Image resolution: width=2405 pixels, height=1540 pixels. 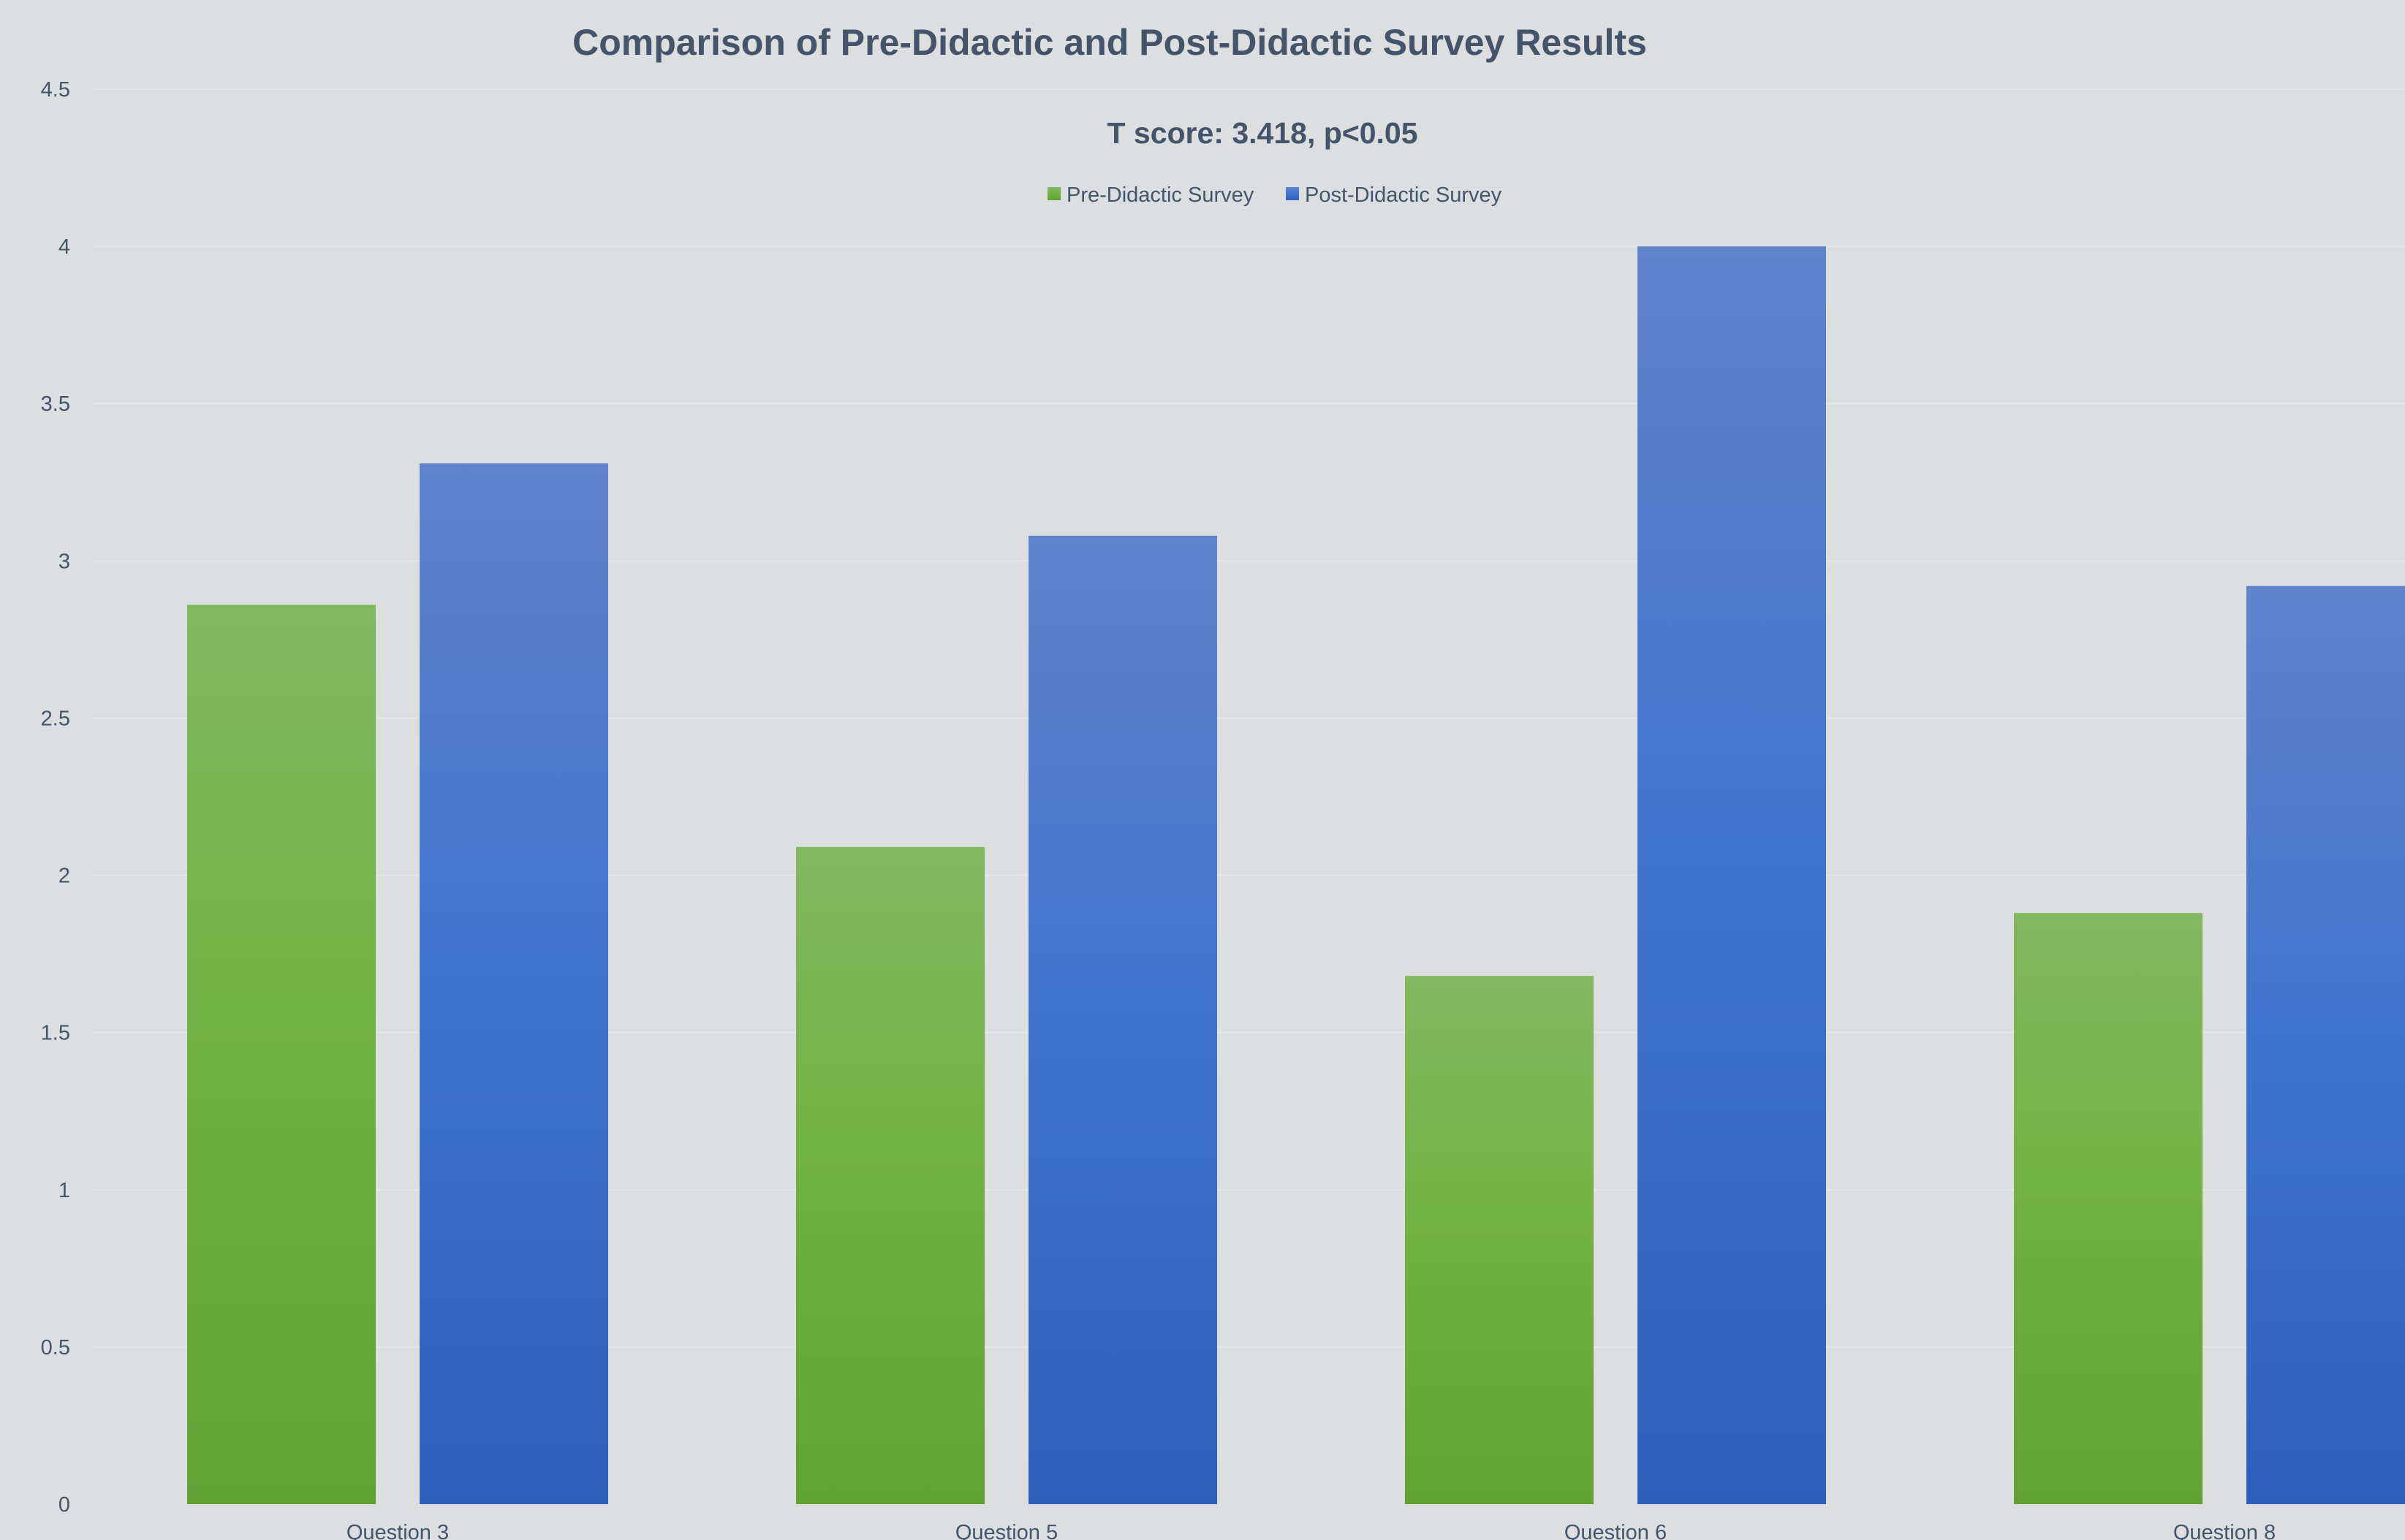 What do you see at coordinates (1311, 1530) in the screenshot?
I see `x-axis-categories: Question 3 Question 5 Question 6 Question 8` at bounding box center [1311, 1530].